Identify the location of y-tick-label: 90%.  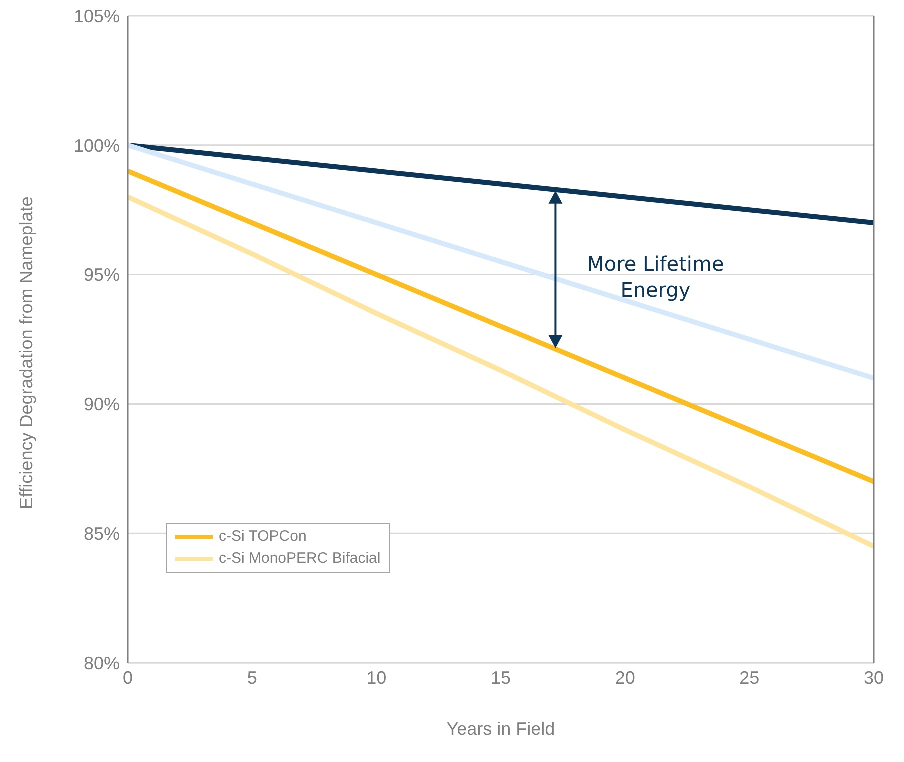
(102, 404).